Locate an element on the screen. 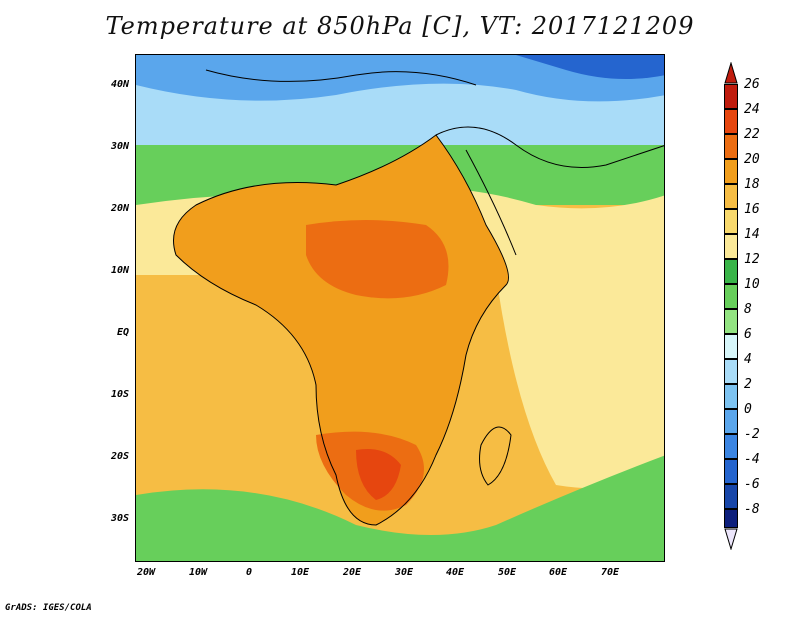  colorbar-label: 14 is located at coordinates (752, 234).